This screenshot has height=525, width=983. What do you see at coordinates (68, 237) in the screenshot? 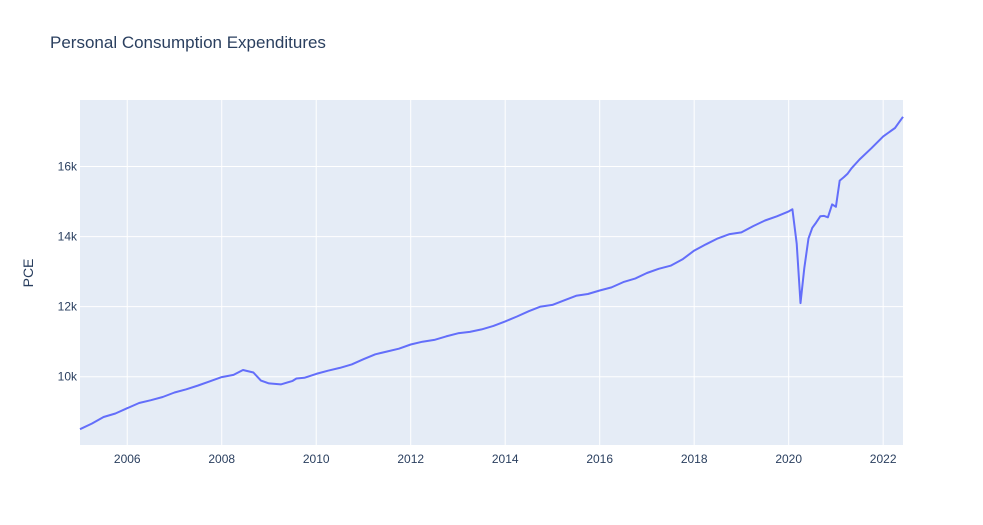
I see `y-tick-label: 14k` at bounding box center [68, 237].